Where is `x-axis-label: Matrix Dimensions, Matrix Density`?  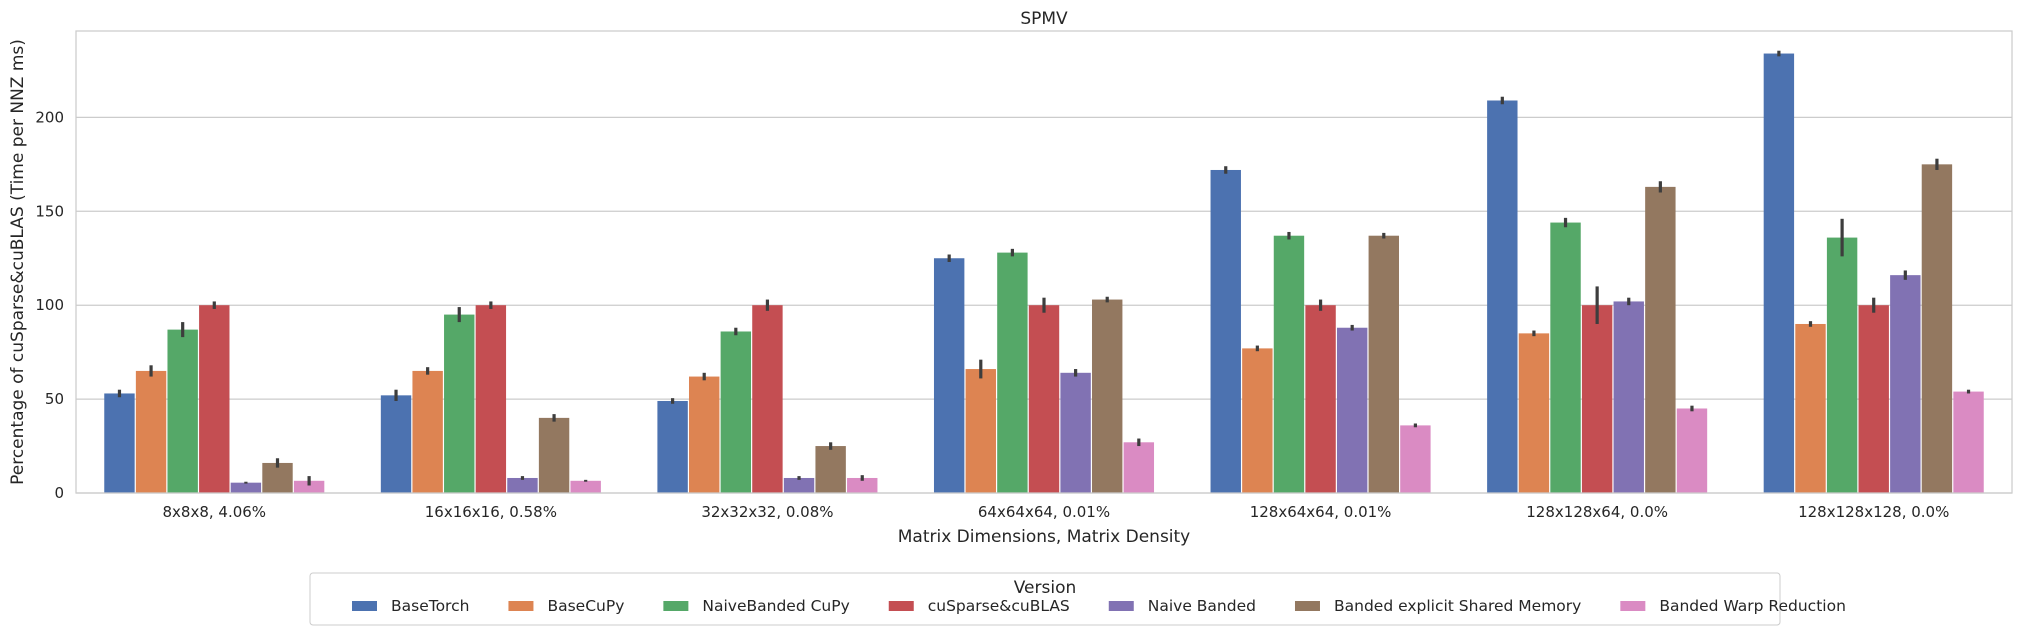 x-axis-label: Matrix Dimensions, Matrix Density is located at coordinates (1044, 537).